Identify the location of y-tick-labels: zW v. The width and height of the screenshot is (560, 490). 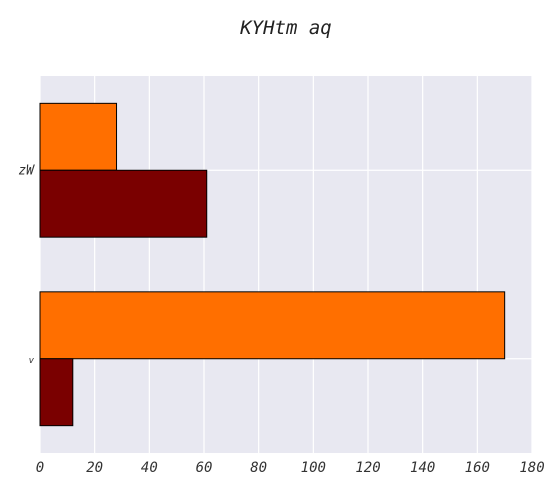
(26, 264).